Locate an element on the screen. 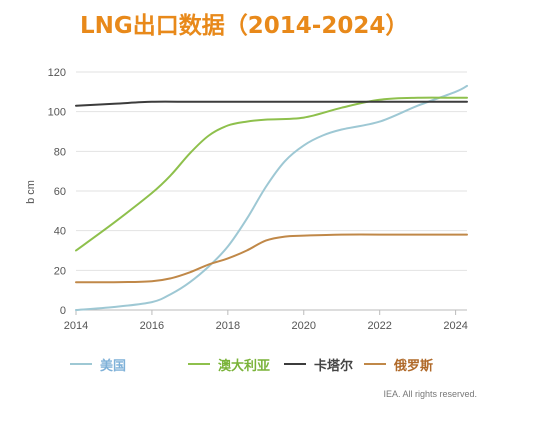 Image resolution: width=537 pixels, height=442 pixels. legend-item-qatar: 卡塔尔 is located at coordinates (318, 364).